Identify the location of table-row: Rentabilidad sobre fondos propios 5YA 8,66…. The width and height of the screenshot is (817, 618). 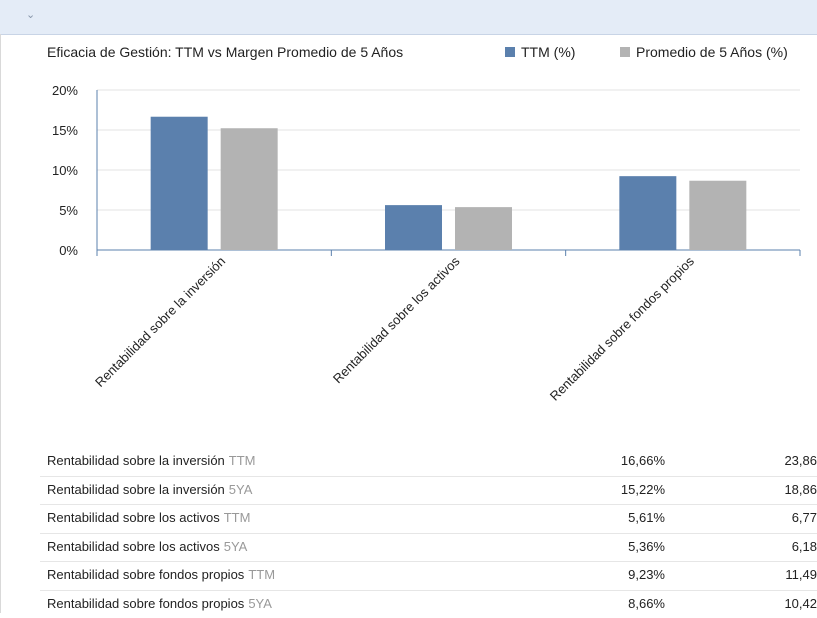
(408, 604).